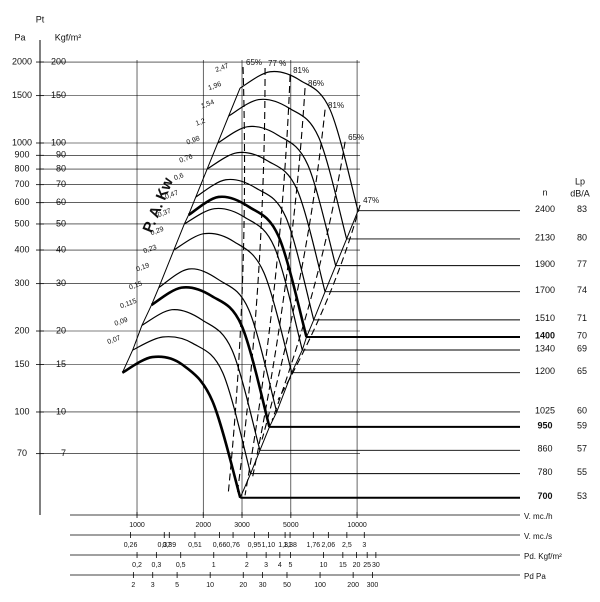  I want to click on x-axis-label: Pd. Kgf/m², so click(543, 556).